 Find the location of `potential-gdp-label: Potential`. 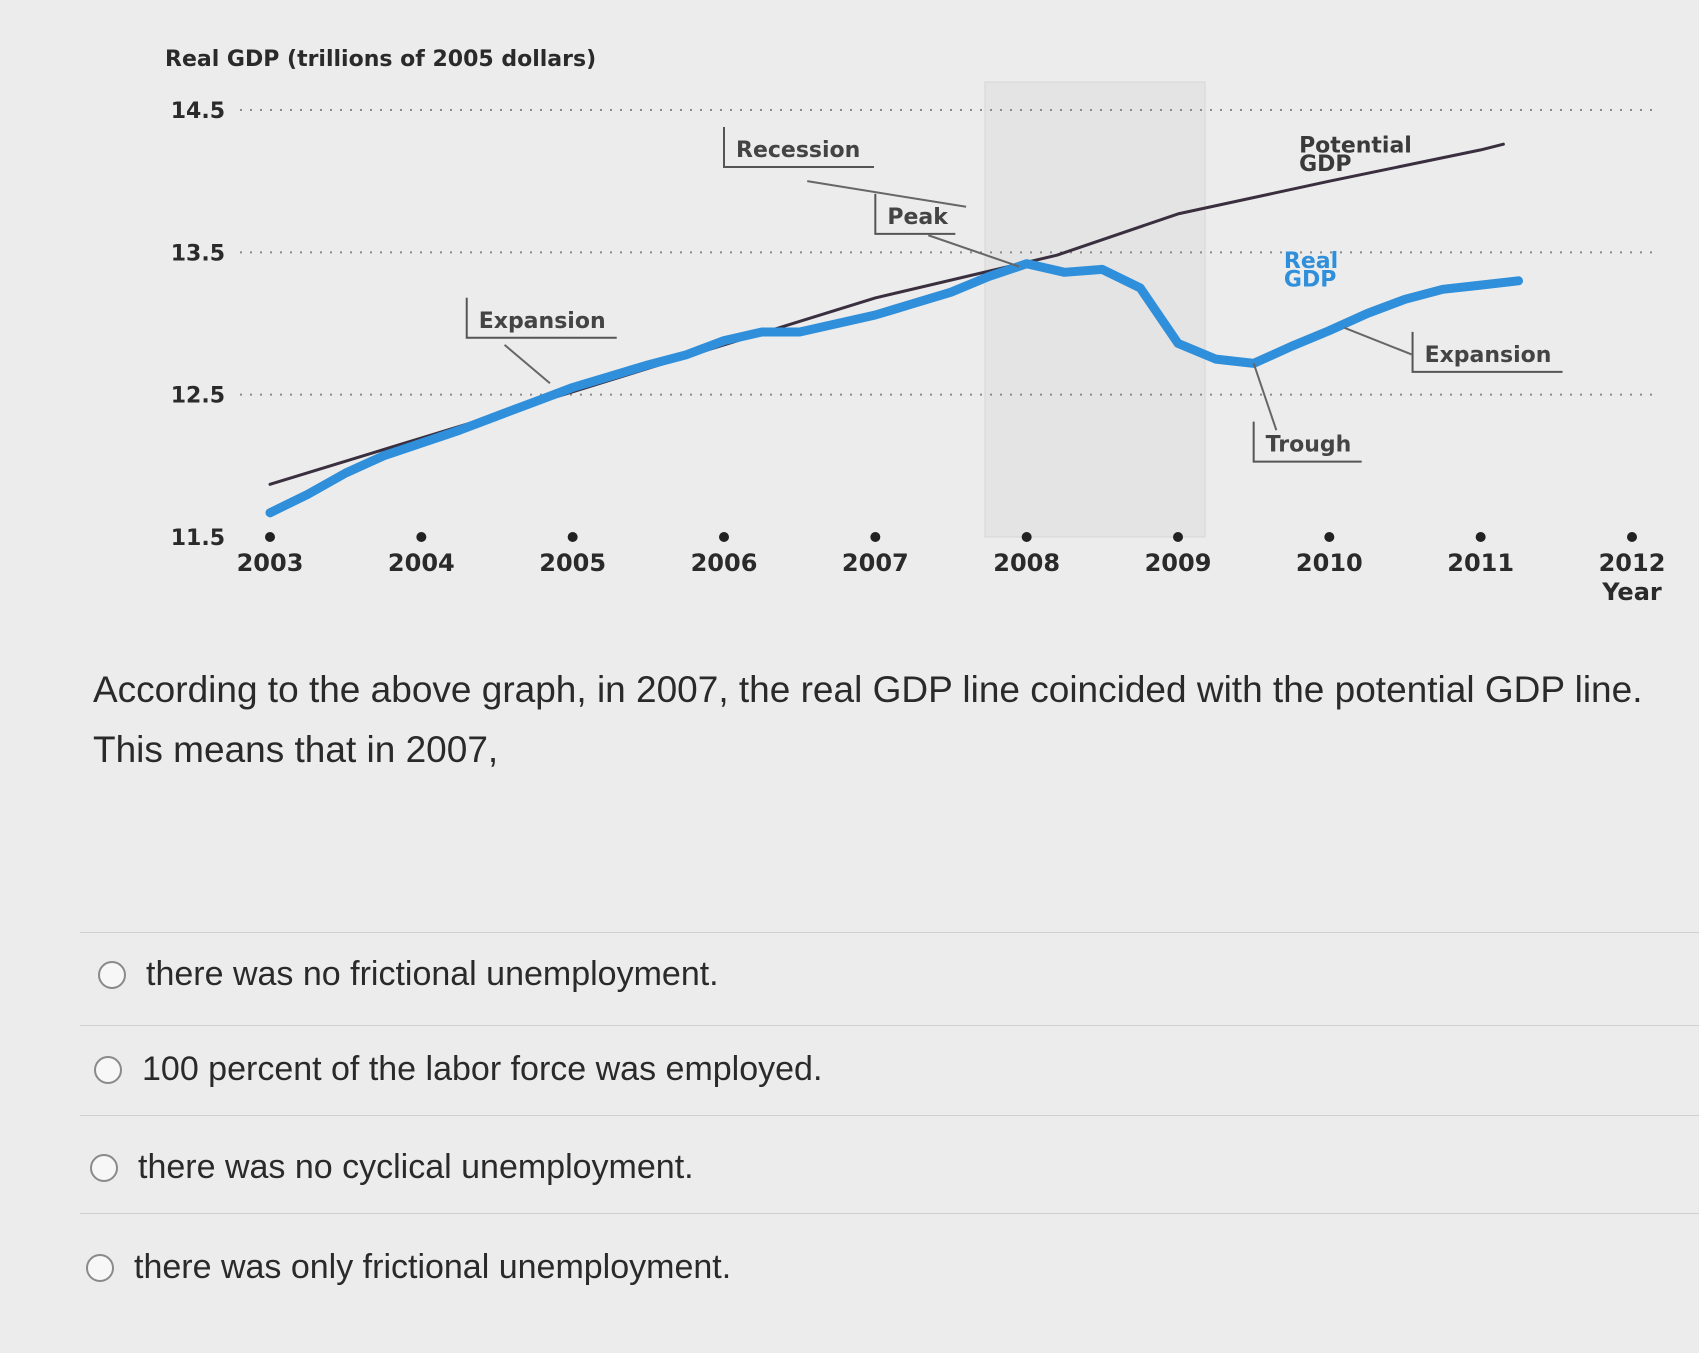

potential-gdp-label: Potential is located at coordinates (1355, 146).